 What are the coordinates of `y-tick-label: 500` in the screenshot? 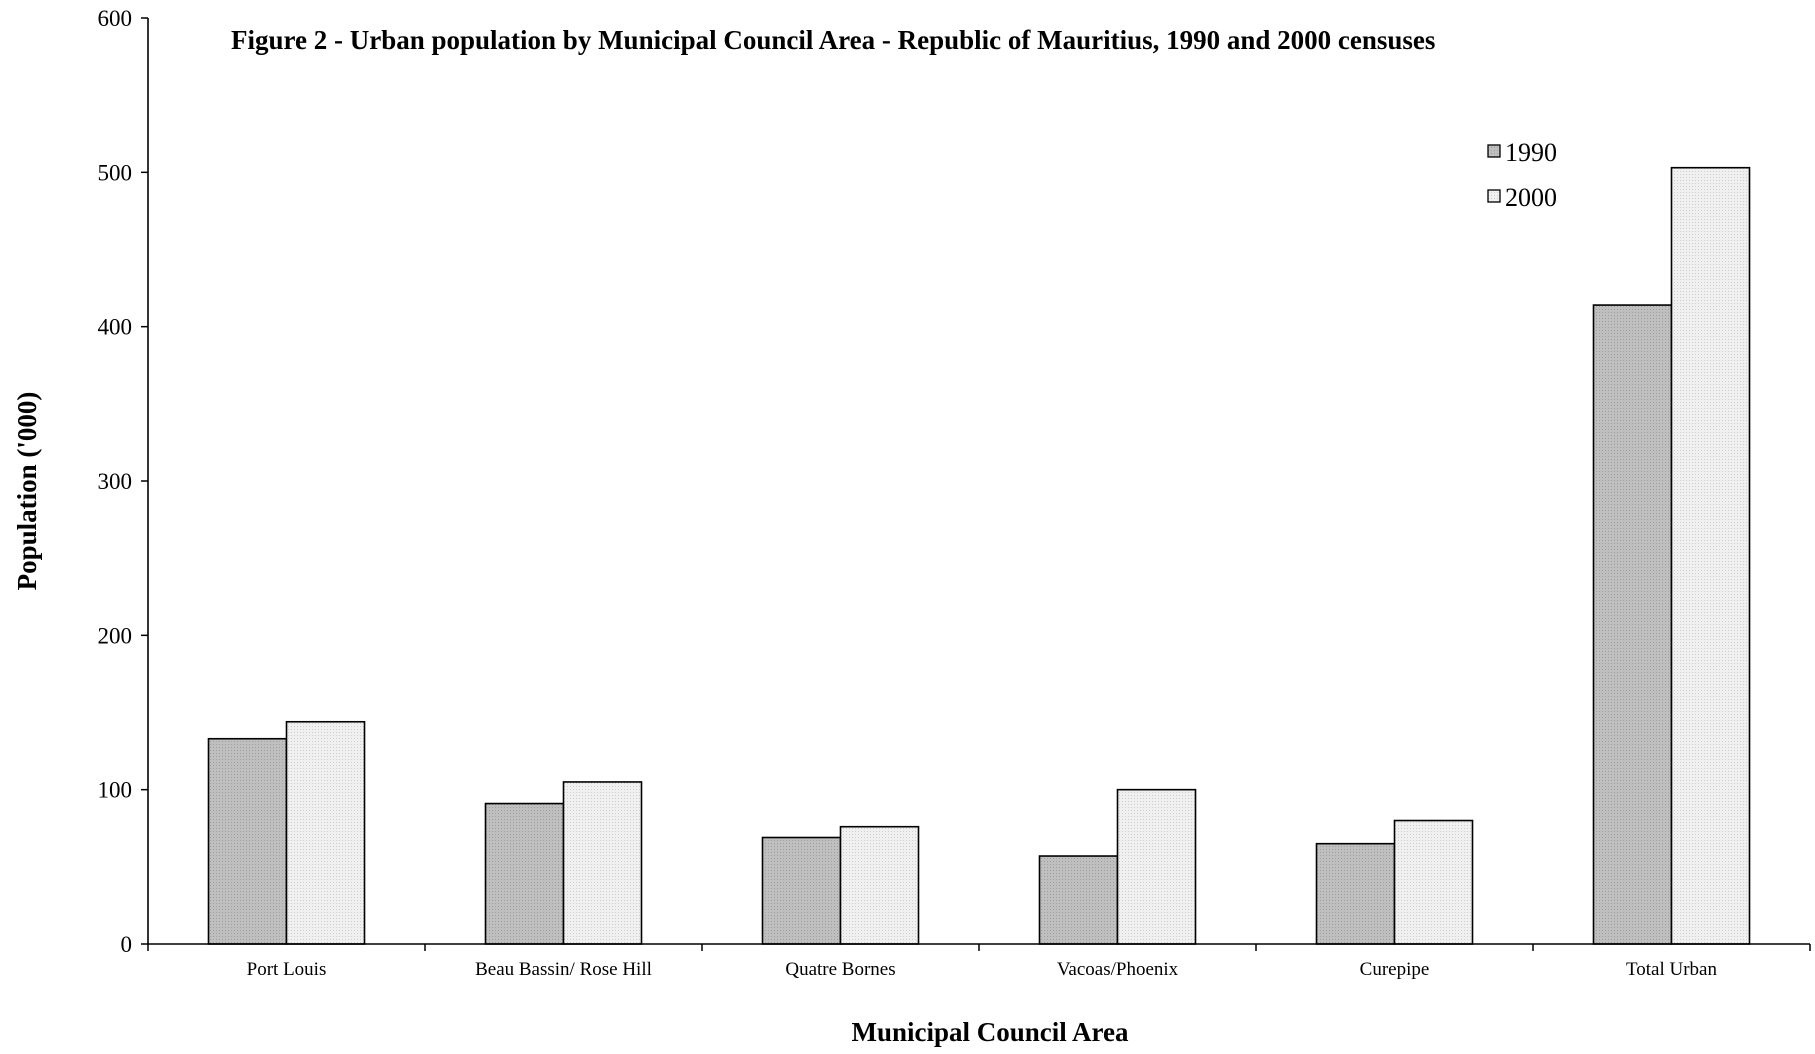 It's located at (115, 172).